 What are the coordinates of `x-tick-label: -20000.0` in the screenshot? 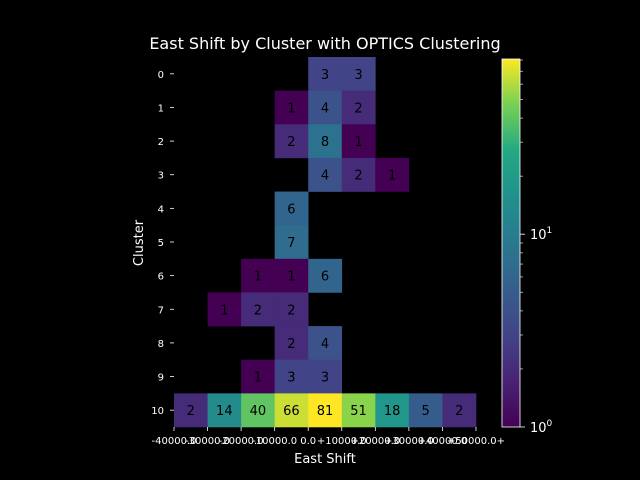 It's located at (241, 441).